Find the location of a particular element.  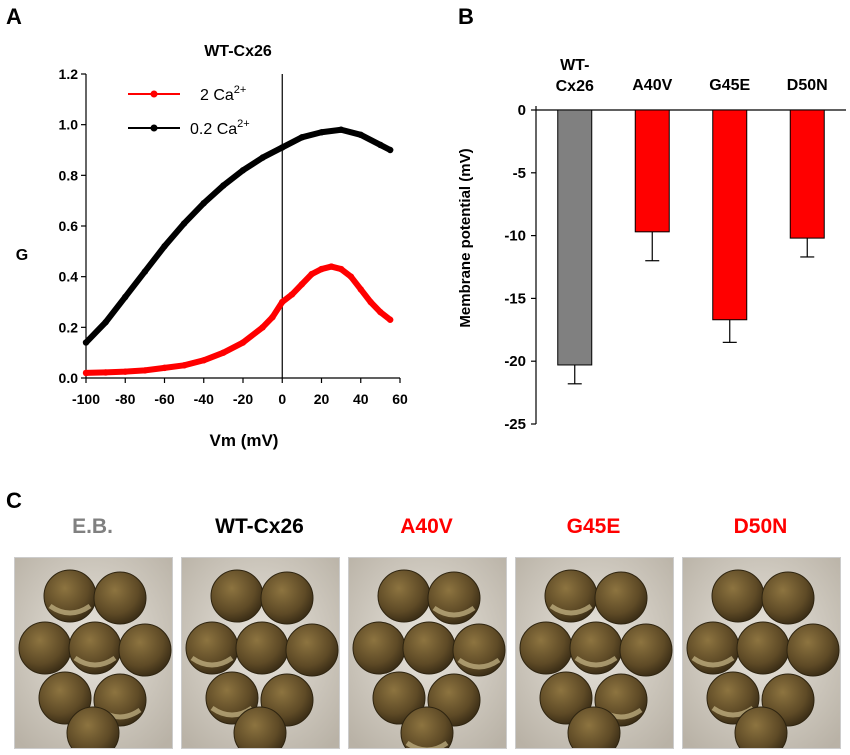

category-label-2: G45E is located at coordinates (729, 85).